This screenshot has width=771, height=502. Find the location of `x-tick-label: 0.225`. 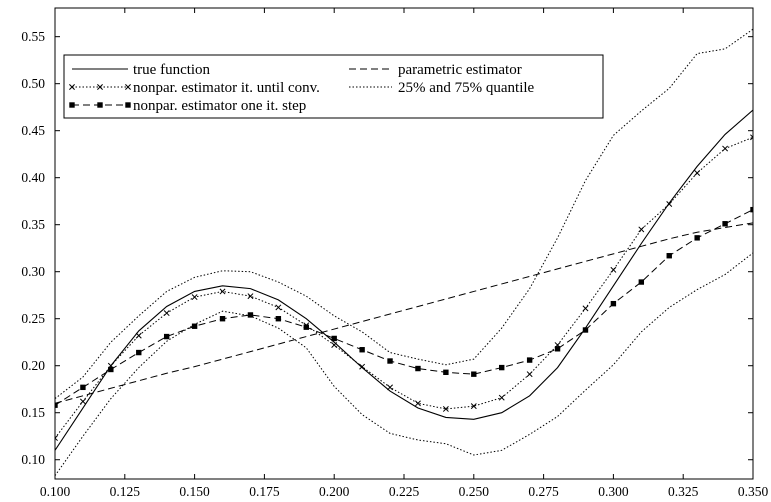

x-tick-label: 0.225 is located at coordinates (404, 491).